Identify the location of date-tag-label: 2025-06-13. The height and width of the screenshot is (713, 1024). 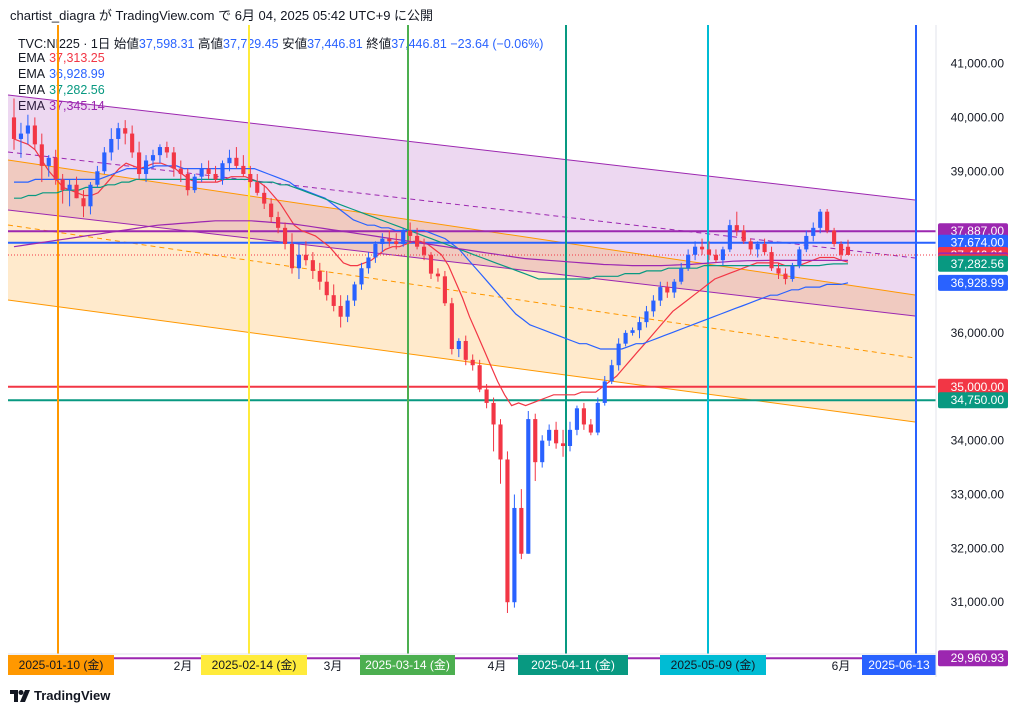
(899, 665).